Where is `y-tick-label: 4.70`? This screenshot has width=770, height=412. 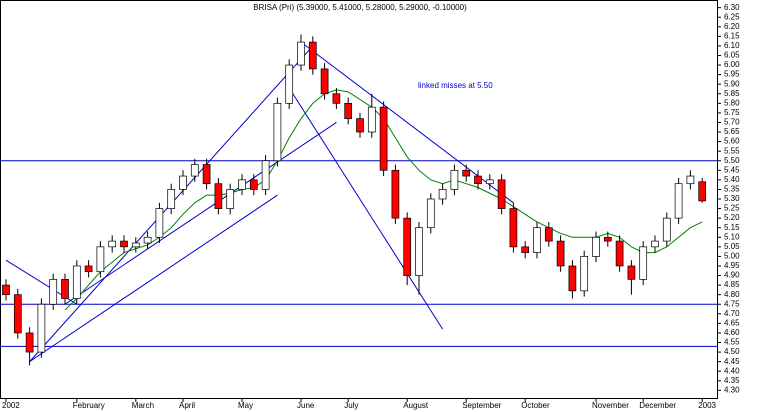
y-tick-label: 4.70 is located at coordinates (732, 313).